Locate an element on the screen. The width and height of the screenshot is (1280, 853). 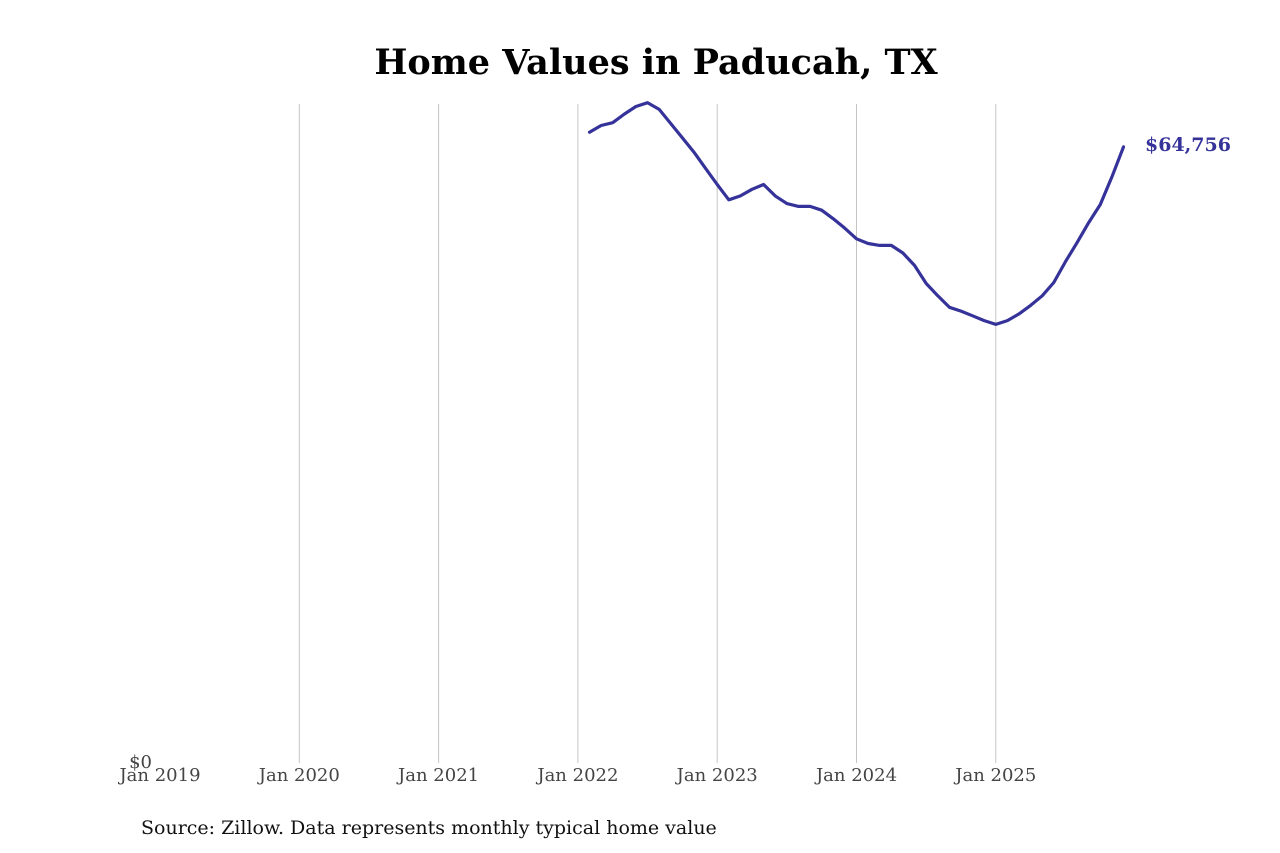
x-tick-label-1: Jan 2020 is located at coordinates (298, 775).